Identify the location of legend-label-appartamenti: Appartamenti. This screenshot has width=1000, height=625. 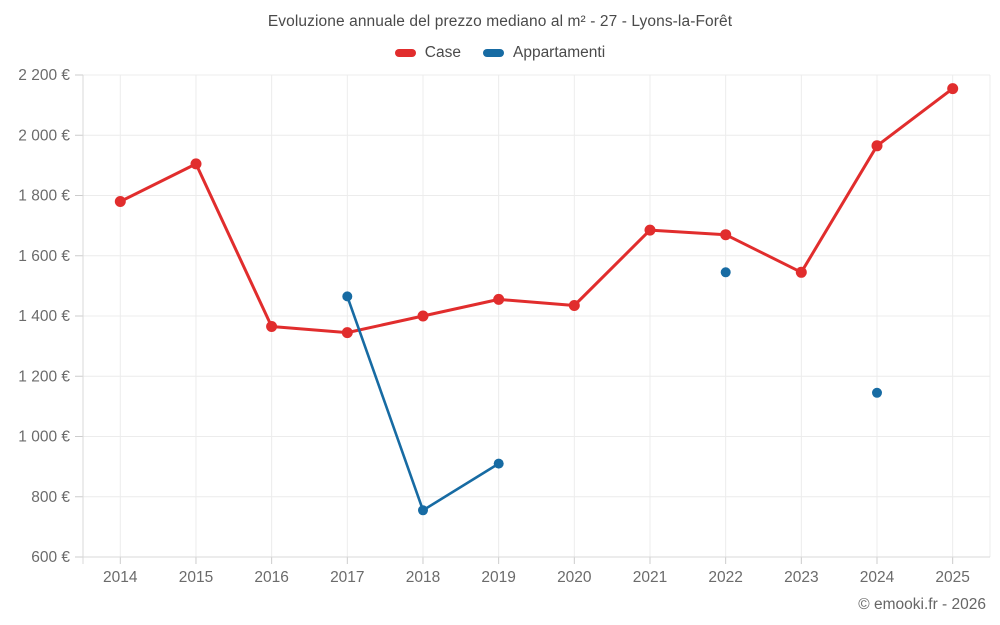
(559, 52).